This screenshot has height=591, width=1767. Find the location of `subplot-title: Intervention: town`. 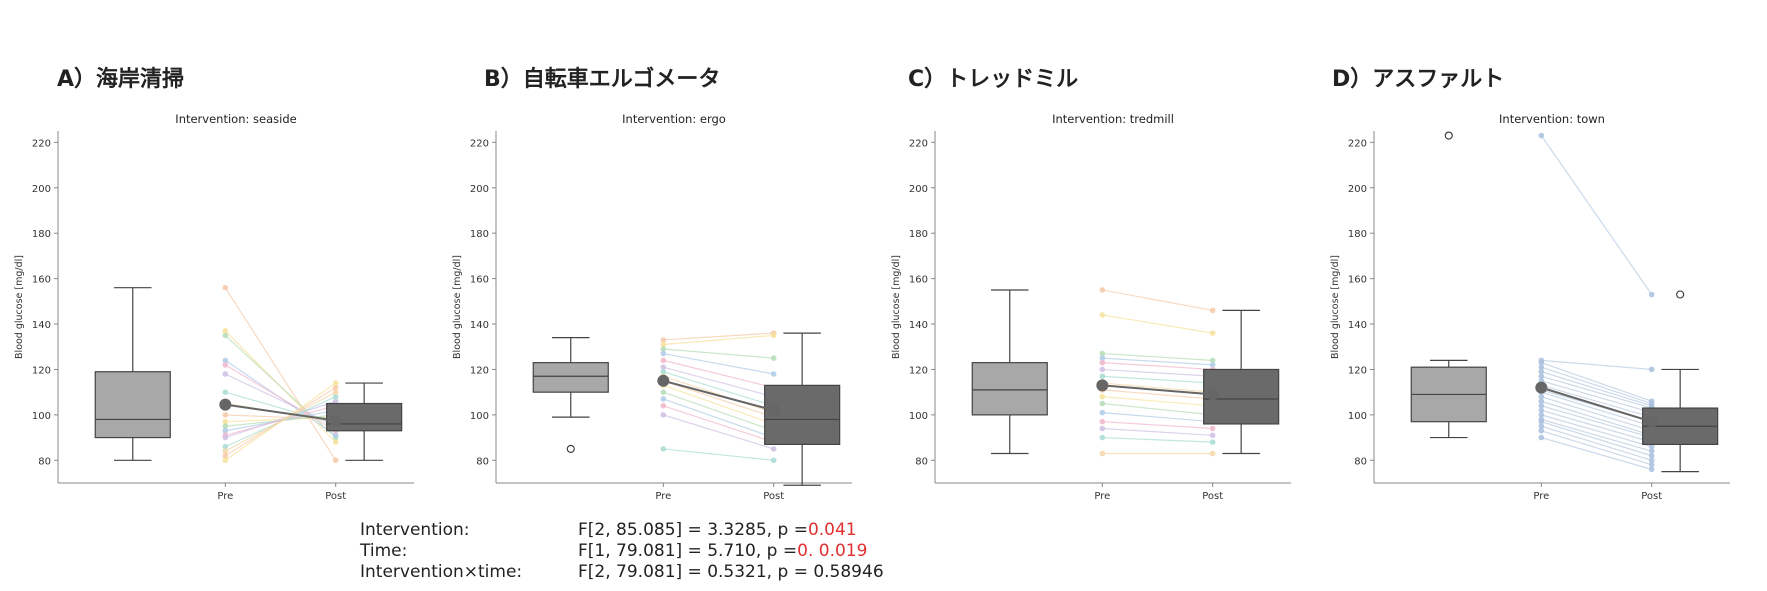

subplot-title: Intervention: town is located at coordinates (1552, 119).